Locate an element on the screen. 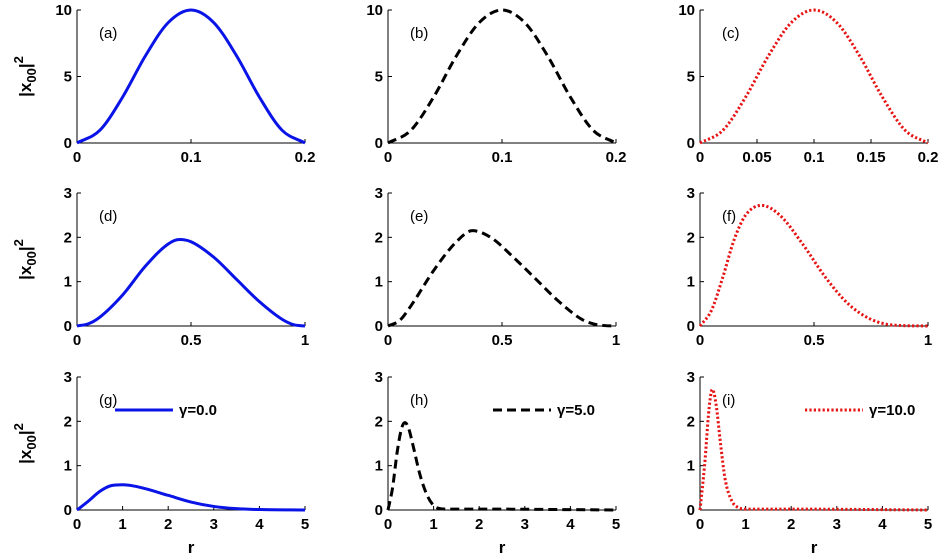  panel-b: 0 5 10 0 0.1 0.2 (b) is located at coordinates (496, 84).